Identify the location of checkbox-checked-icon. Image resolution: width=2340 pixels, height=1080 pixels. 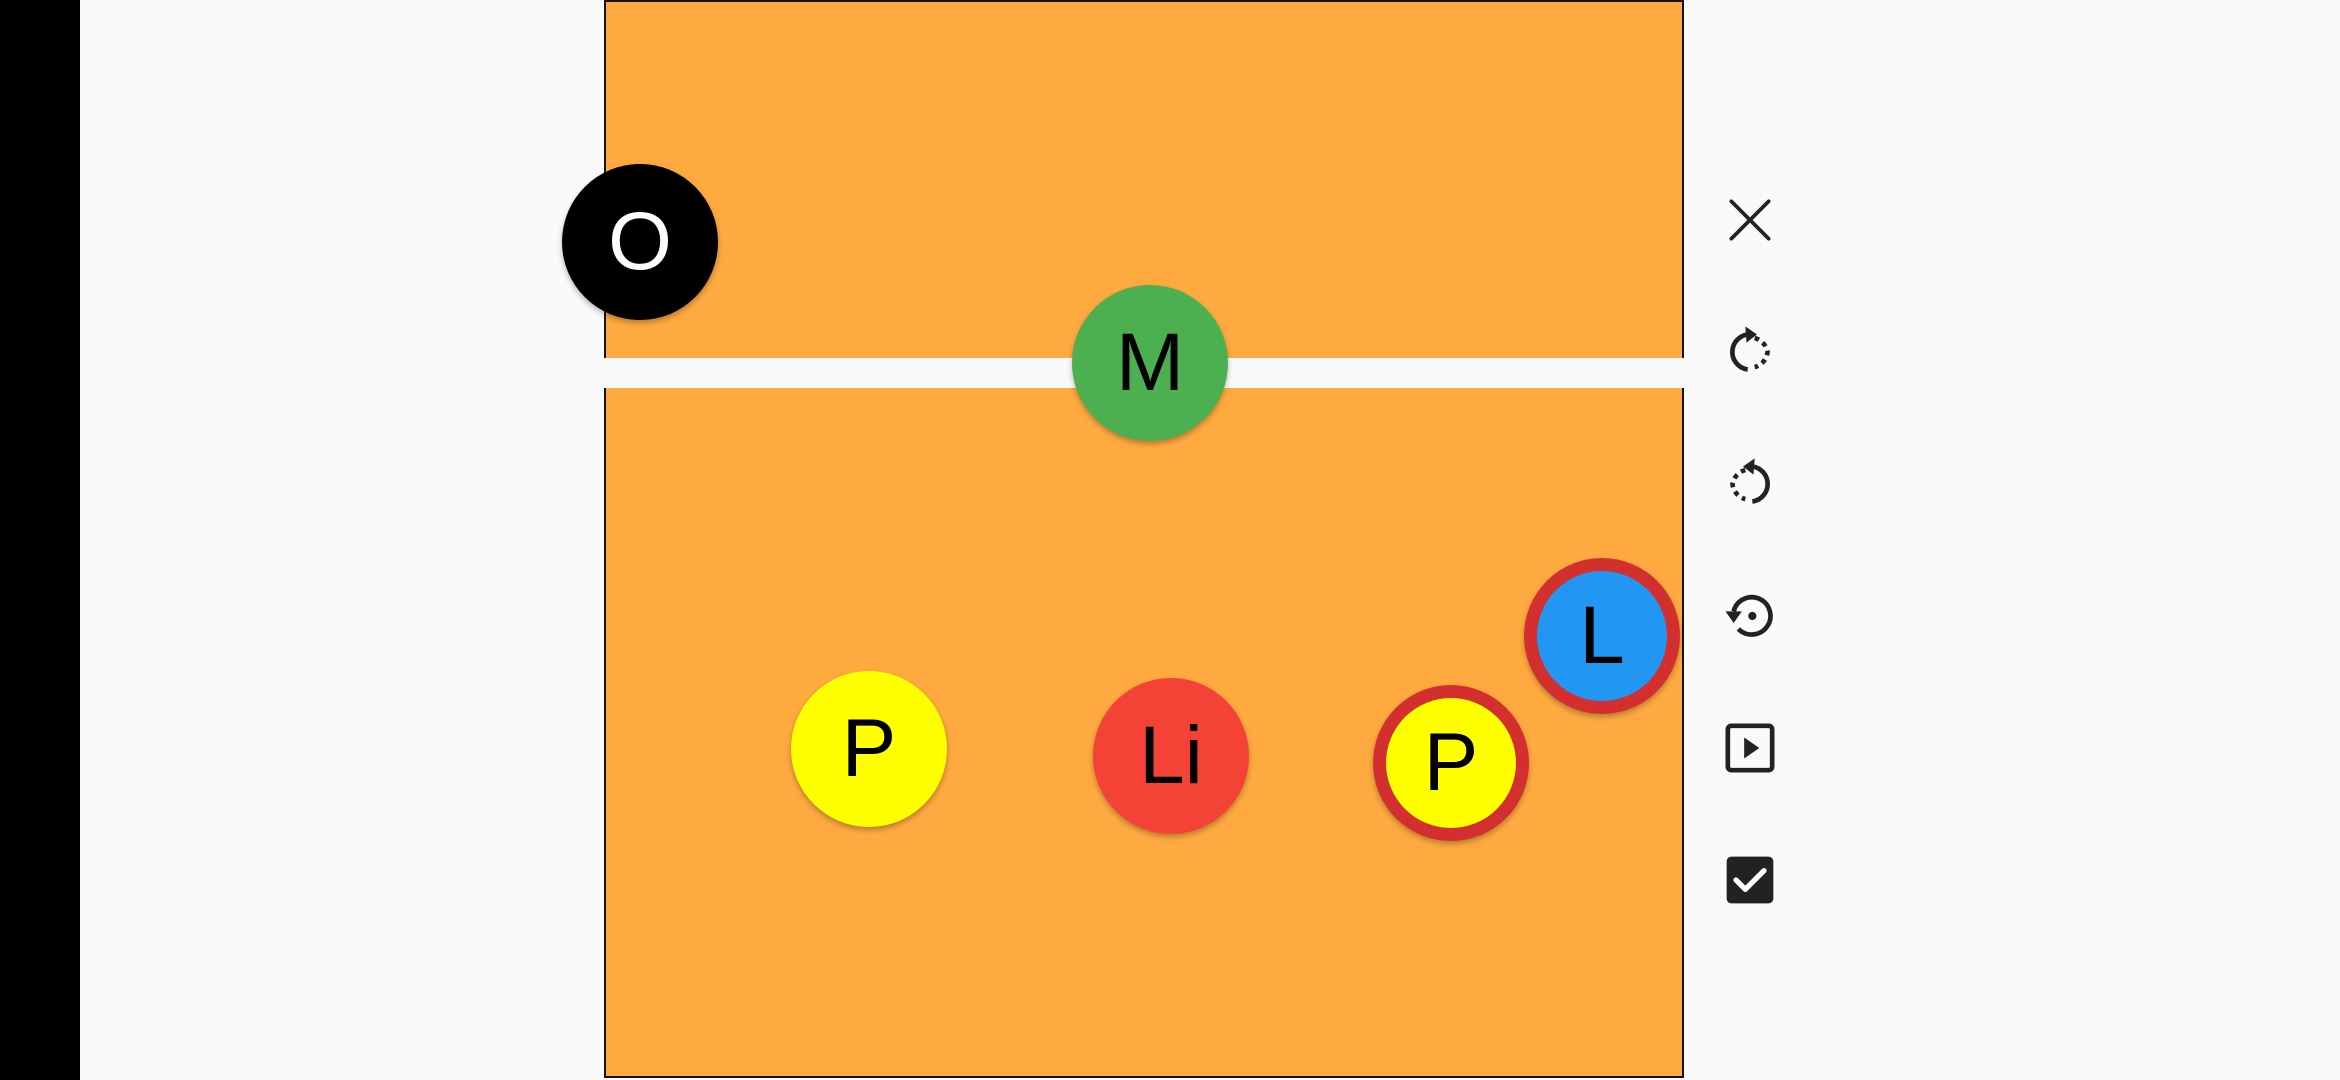
(1750, 880).